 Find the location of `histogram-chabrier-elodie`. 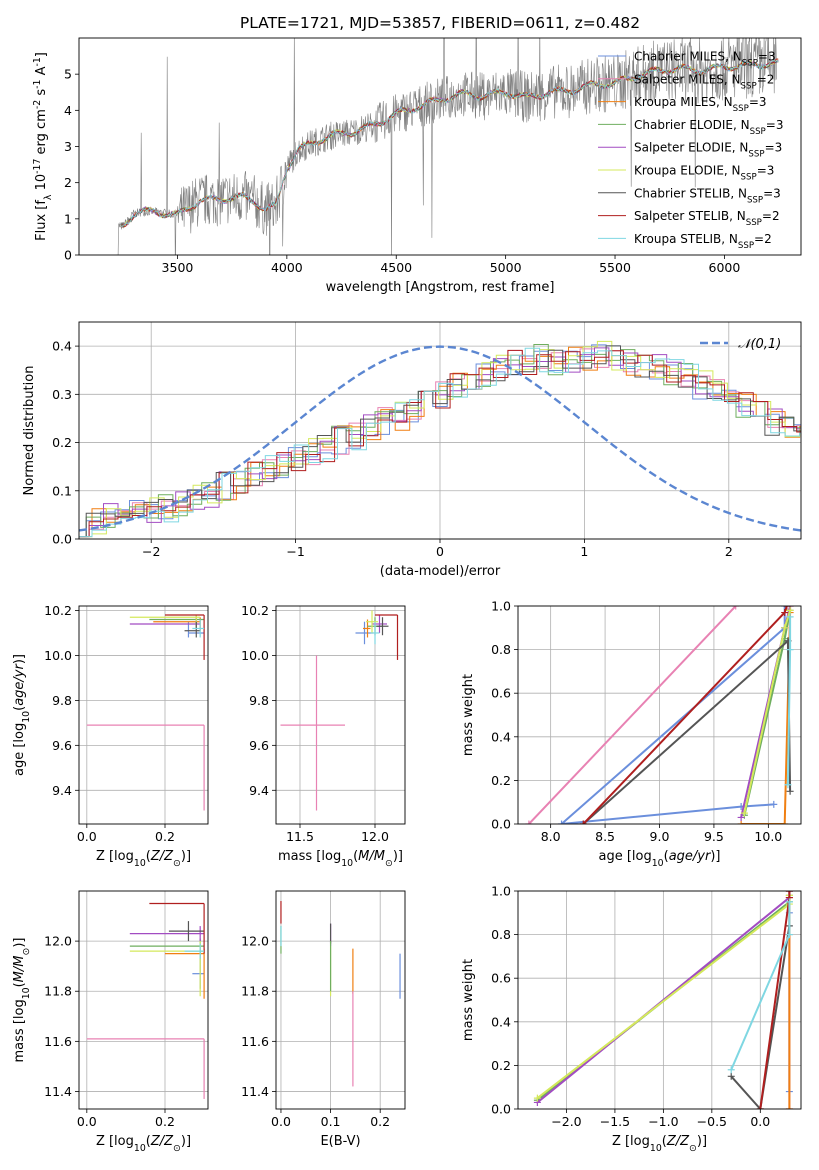

histogram-chabrier-elodie is located at coordinates (440, 441).